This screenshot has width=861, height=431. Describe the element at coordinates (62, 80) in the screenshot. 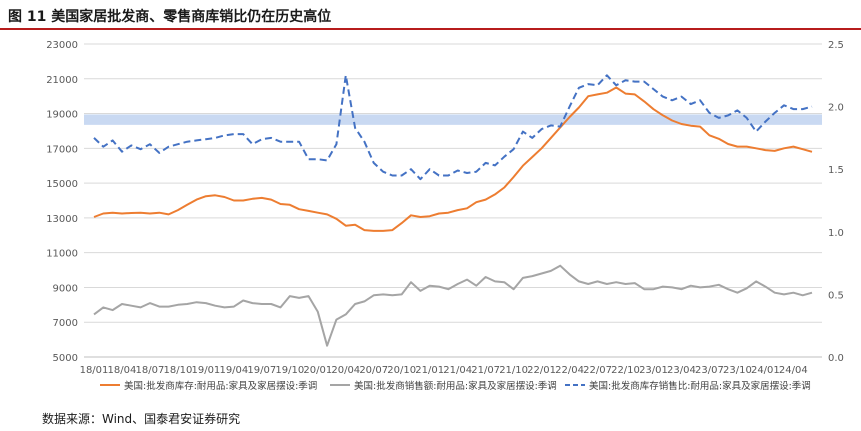

I see `y-left-tick-label: 21000` at that location.